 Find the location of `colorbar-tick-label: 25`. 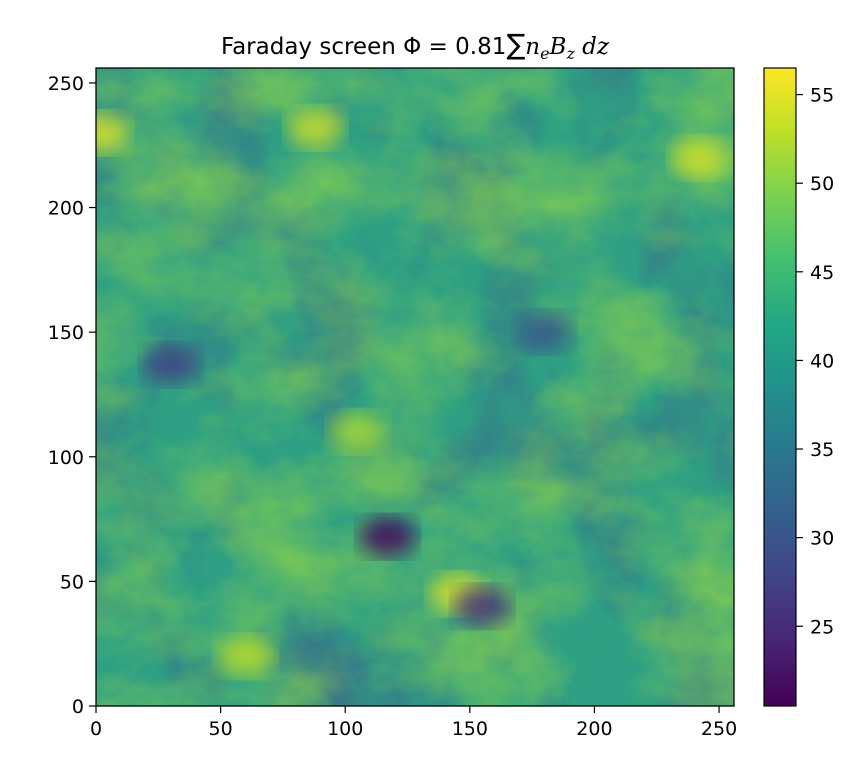

colorbar-tick-label: 25 is located at coordinates (822, 627).